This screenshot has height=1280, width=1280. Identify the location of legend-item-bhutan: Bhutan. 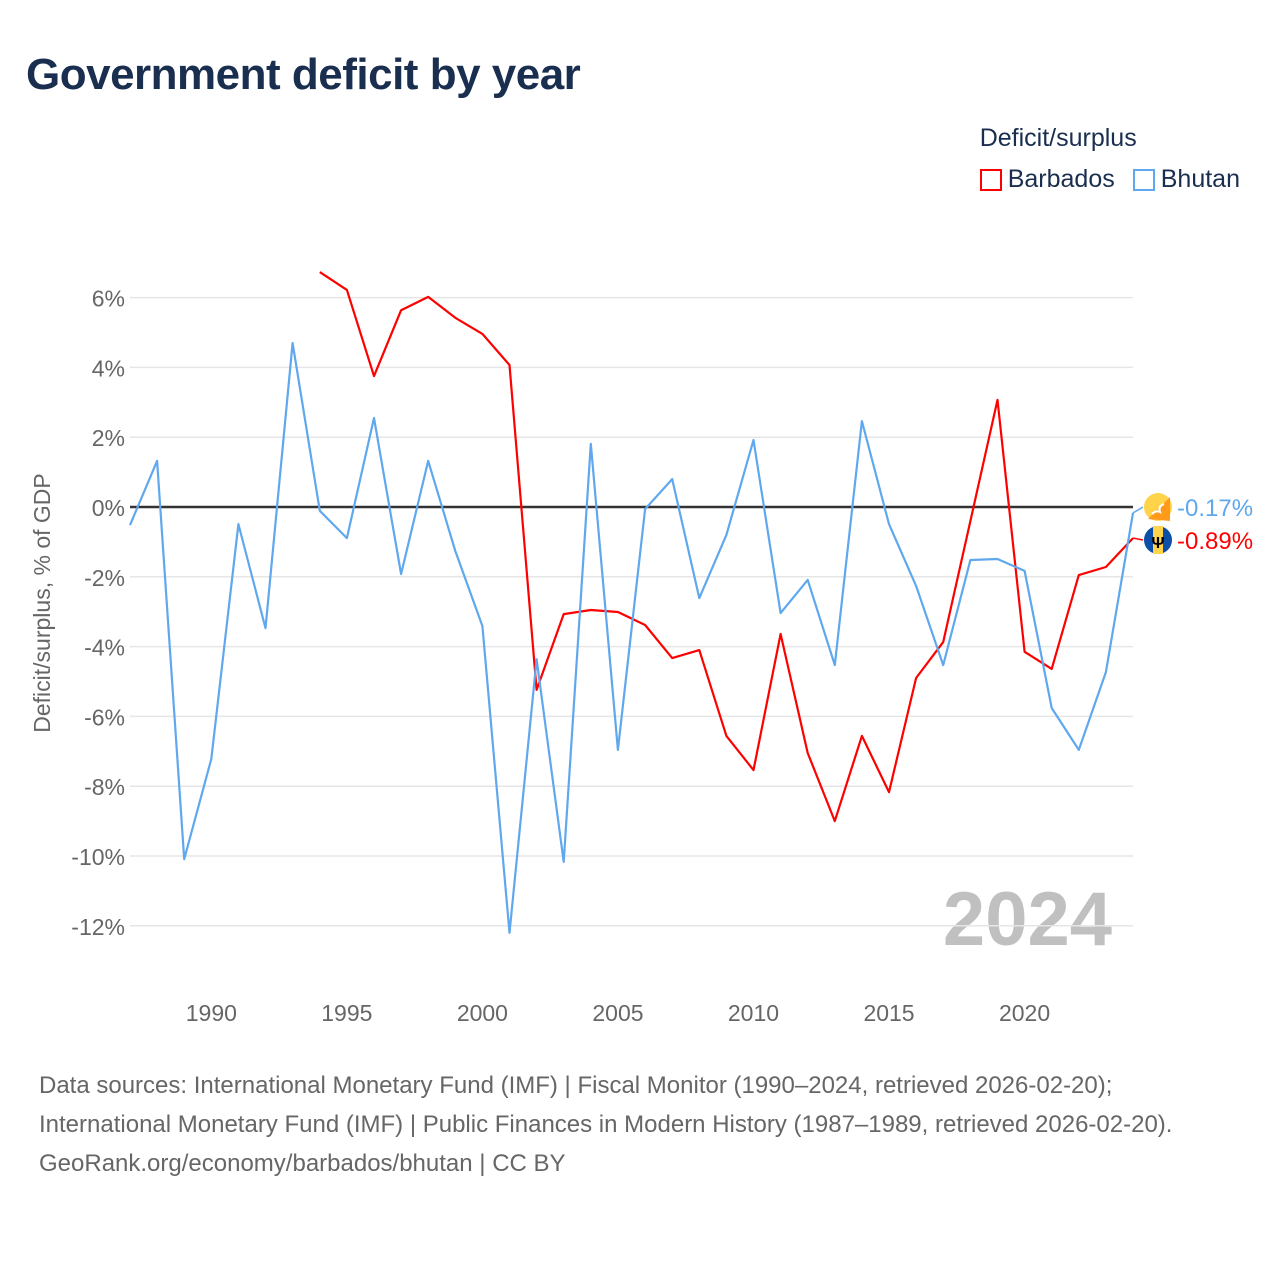
(1186, 179).